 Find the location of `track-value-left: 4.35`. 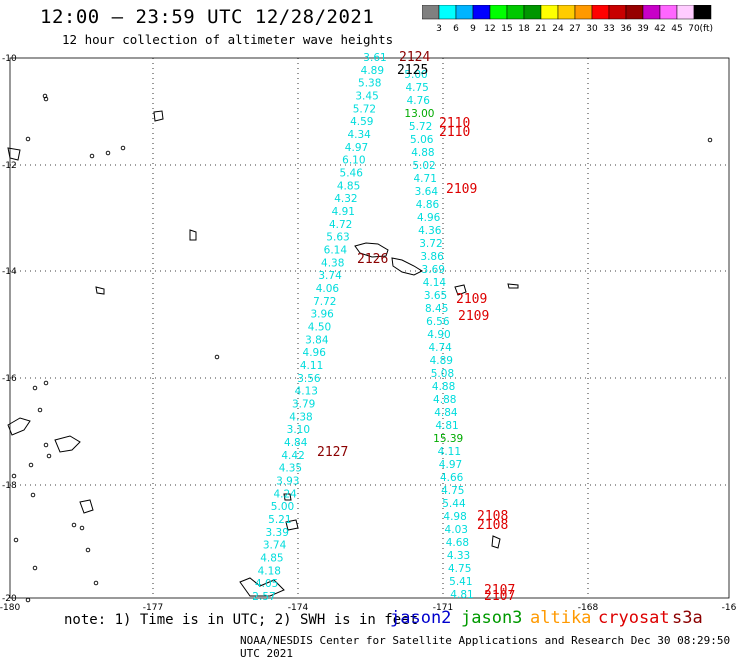

track-value-left: 4.35 is located at coordinates (290, 469).